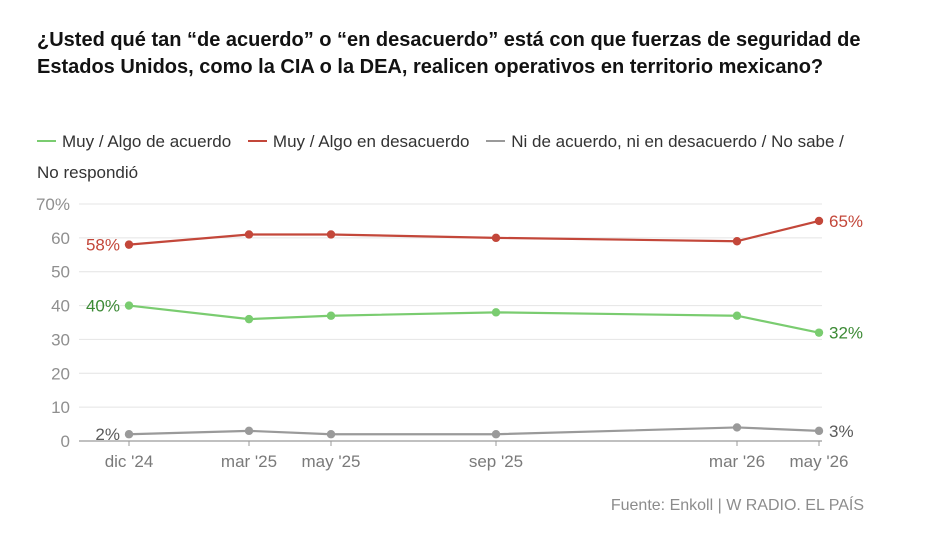 The height and width of the screenshot is (548, 934). Describe the element at coordinates (474, 319) in the screenshot. I see `series-line-agree` at that location.